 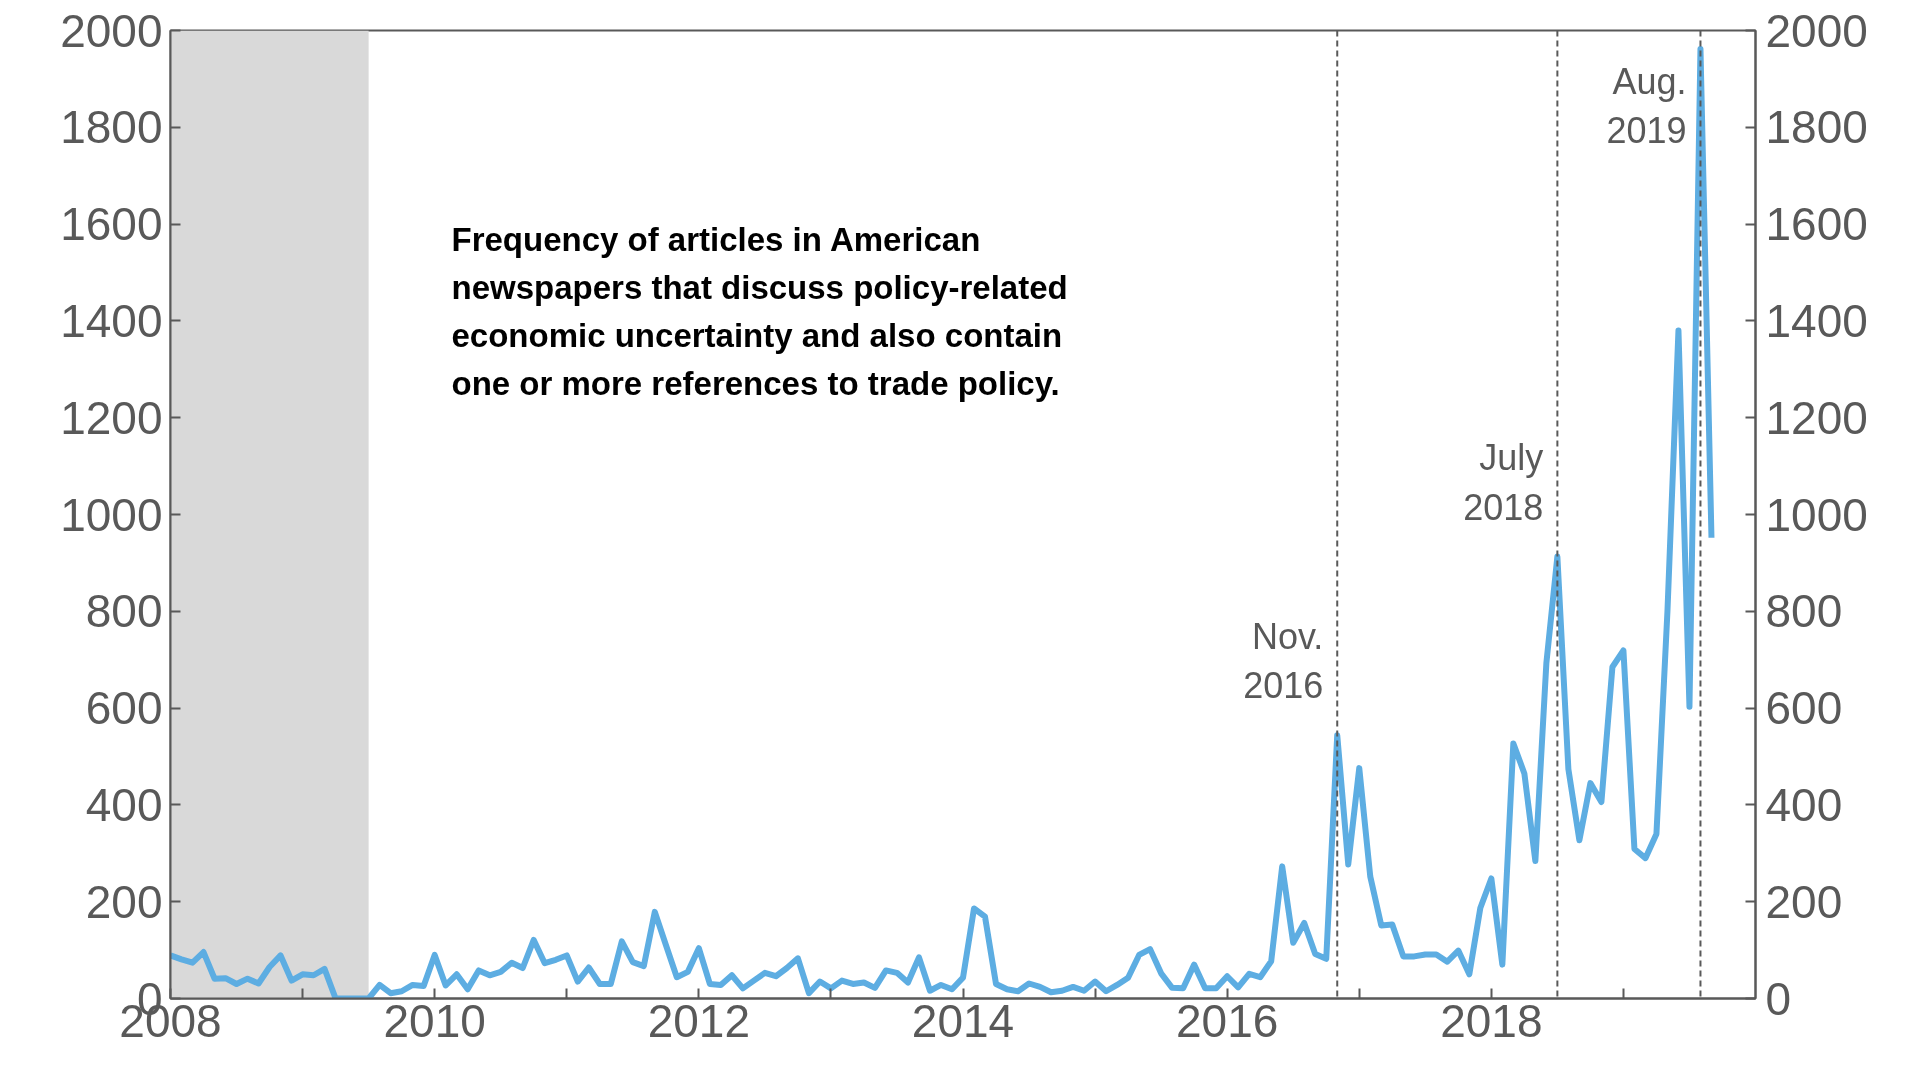 I want to click on x-tick-label: 2016, so click(x=1227, y=1020).